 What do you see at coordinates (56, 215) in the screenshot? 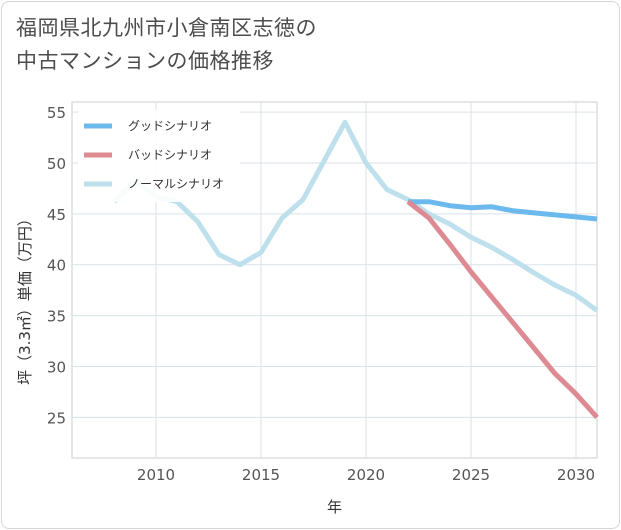
I see `y-tick-label: 45` at bounding box center [56, 215].